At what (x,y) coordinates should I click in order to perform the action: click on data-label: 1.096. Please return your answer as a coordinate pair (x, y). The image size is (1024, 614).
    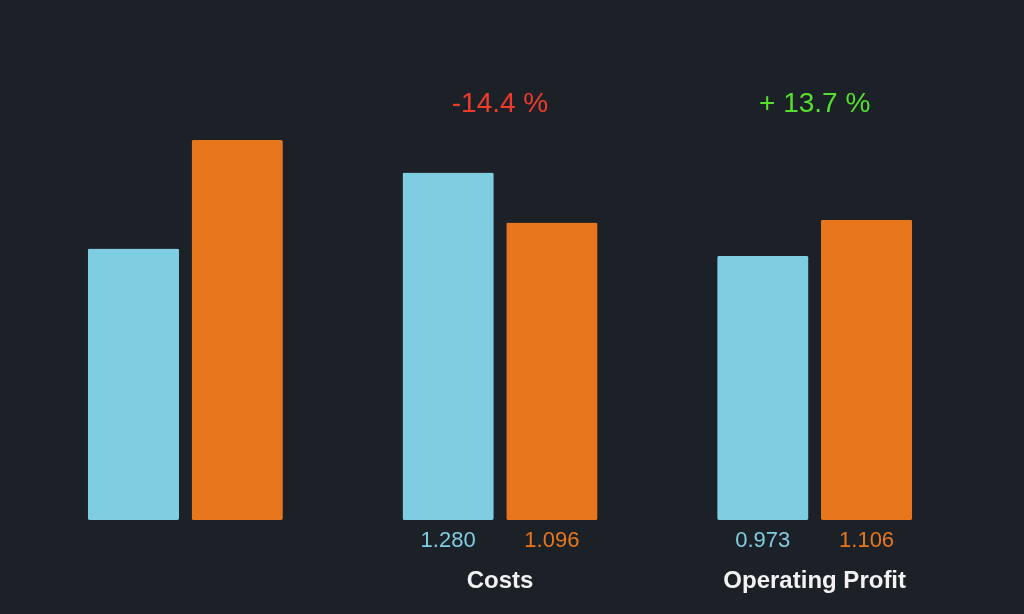
    Looking at the image, I should click on (552, 539).